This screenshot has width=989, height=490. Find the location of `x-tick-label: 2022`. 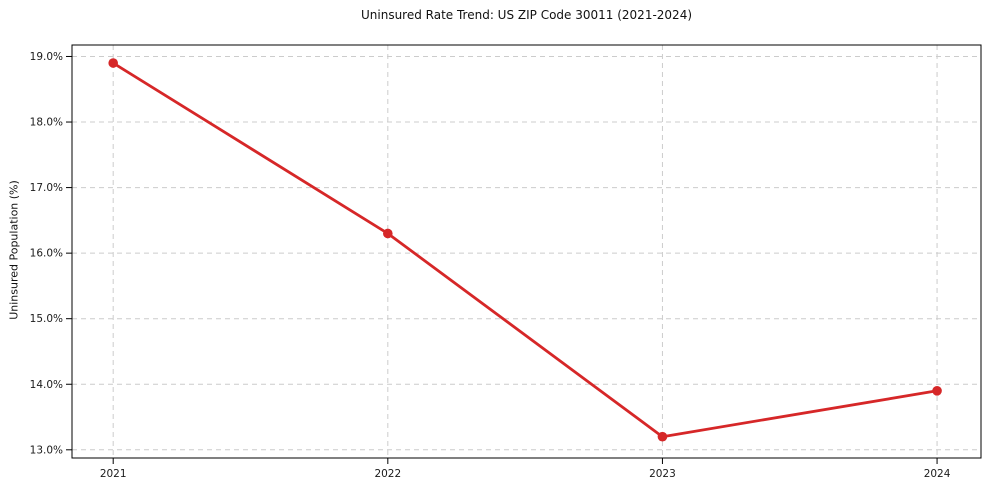

x-tick-label: 2022 is located at coordinates (387, 474).